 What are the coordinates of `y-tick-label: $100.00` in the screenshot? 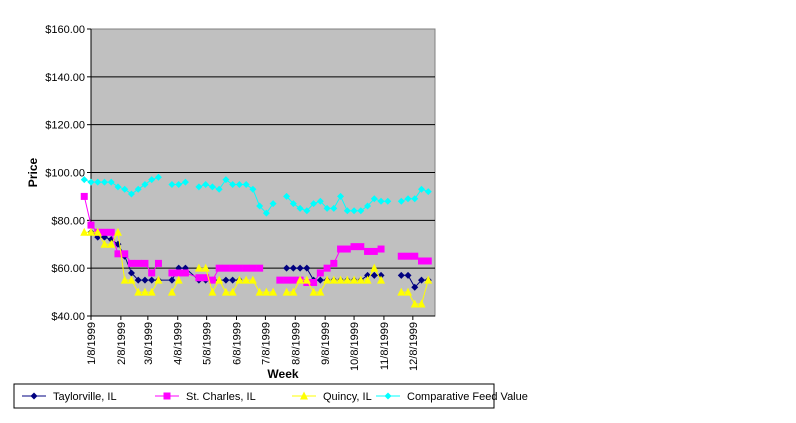 It's located at (65, 174).